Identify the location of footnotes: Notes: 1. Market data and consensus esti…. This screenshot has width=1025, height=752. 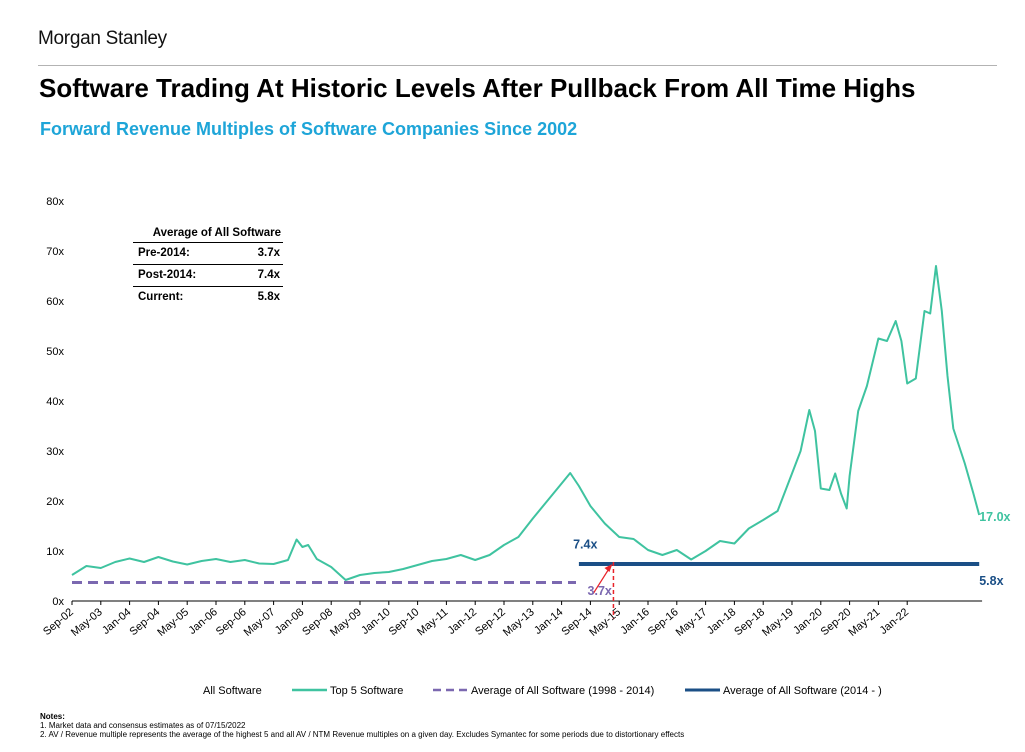
(362, 725).